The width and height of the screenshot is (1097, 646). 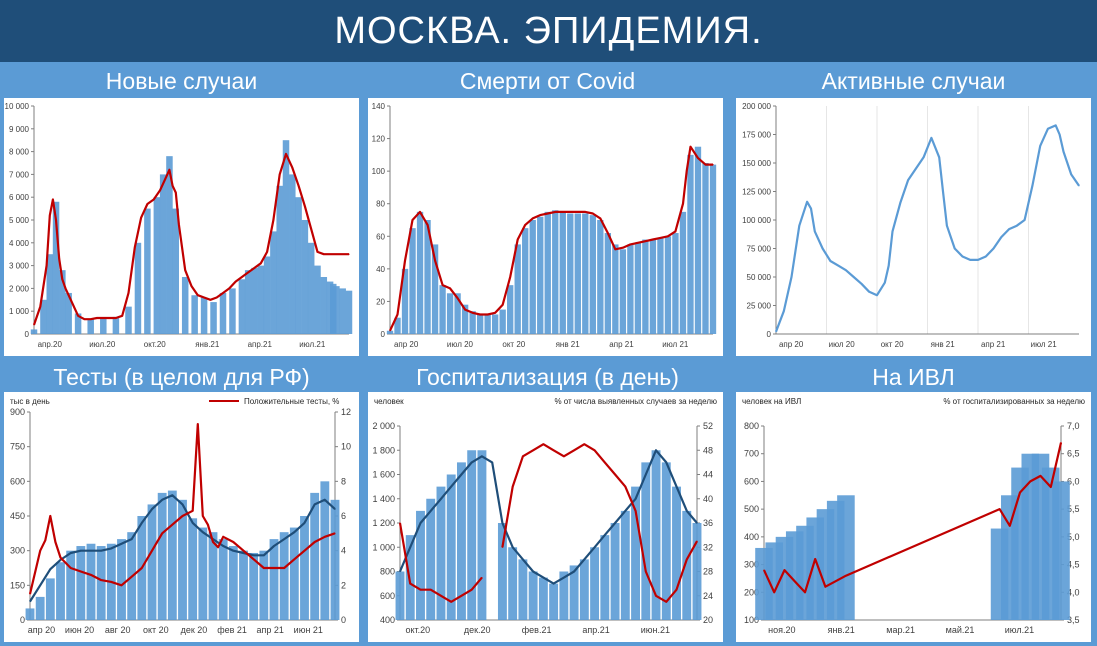 What do you see at coordinates (1073, 426) in the screenshot?
I see `y-tick-right-label: 7,0` at bounding box center [1073, 426].